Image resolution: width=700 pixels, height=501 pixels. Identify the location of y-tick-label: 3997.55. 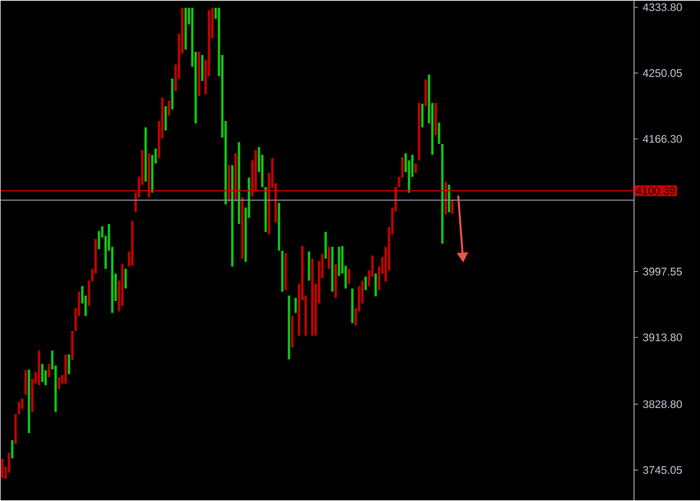
(662, 272).